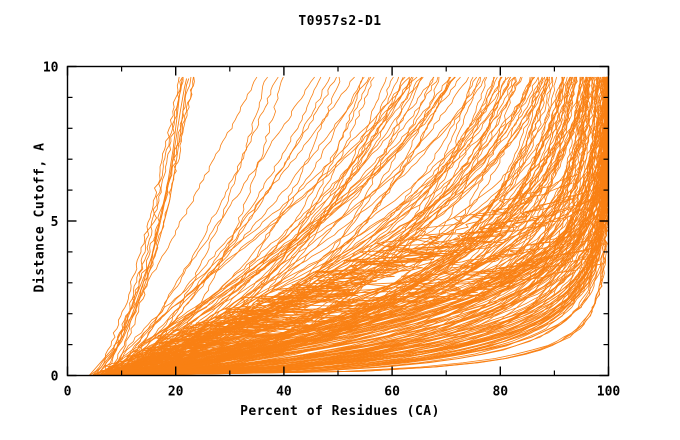  What do you see at coordinates (284, 392) in the screenshot?
I see `x-tick-label: 40` at bounding box center [284, 392].